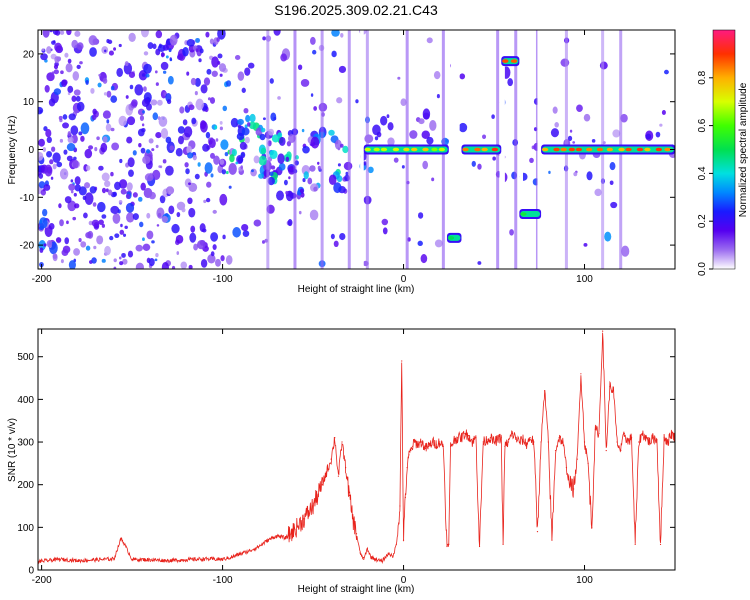 This screenshot has width=750, height=600. Describe the element at coordinates (362, 149) in the screenshot. I see `signal-gap` at that location.